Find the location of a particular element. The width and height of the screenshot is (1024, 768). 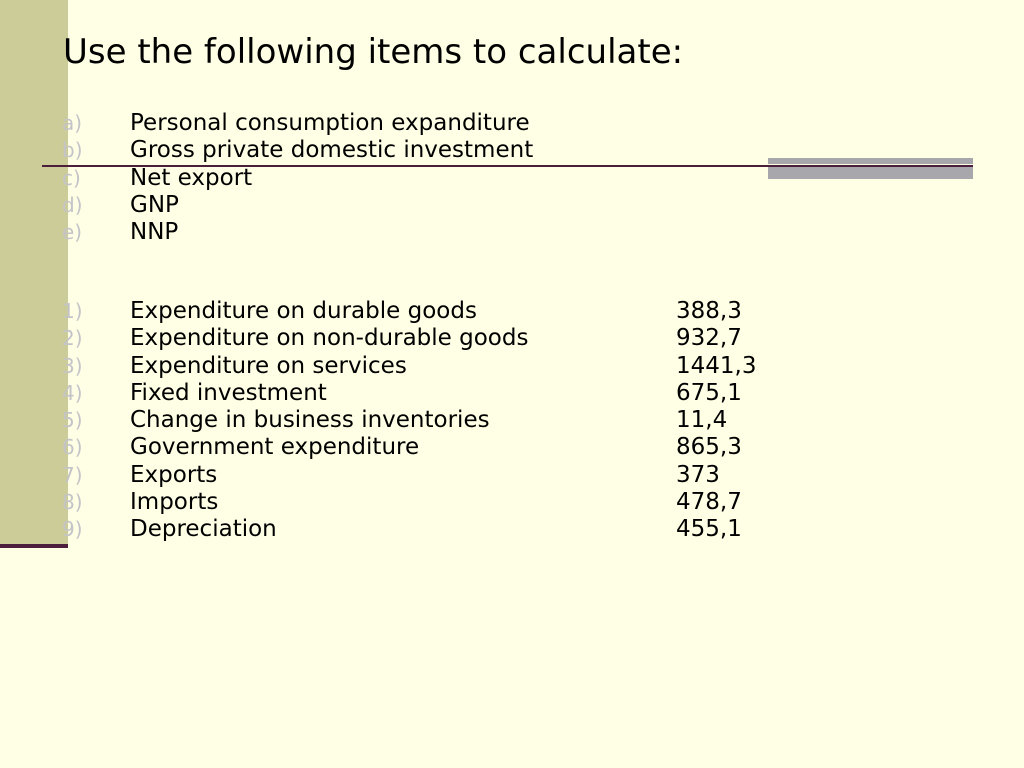

item-value: 11,4 is located at coordinates (702, 420).